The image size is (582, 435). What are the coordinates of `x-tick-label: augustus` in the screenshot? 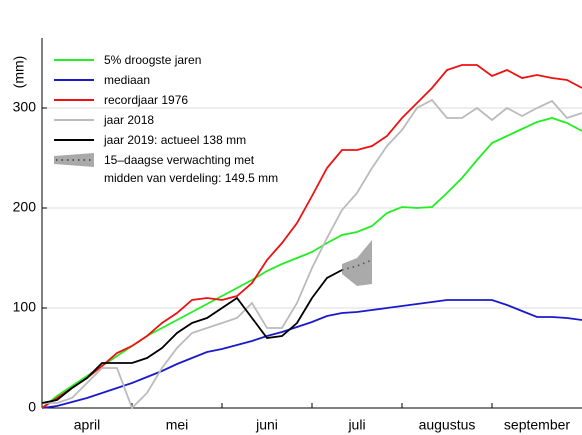 It's located at (447, 425).